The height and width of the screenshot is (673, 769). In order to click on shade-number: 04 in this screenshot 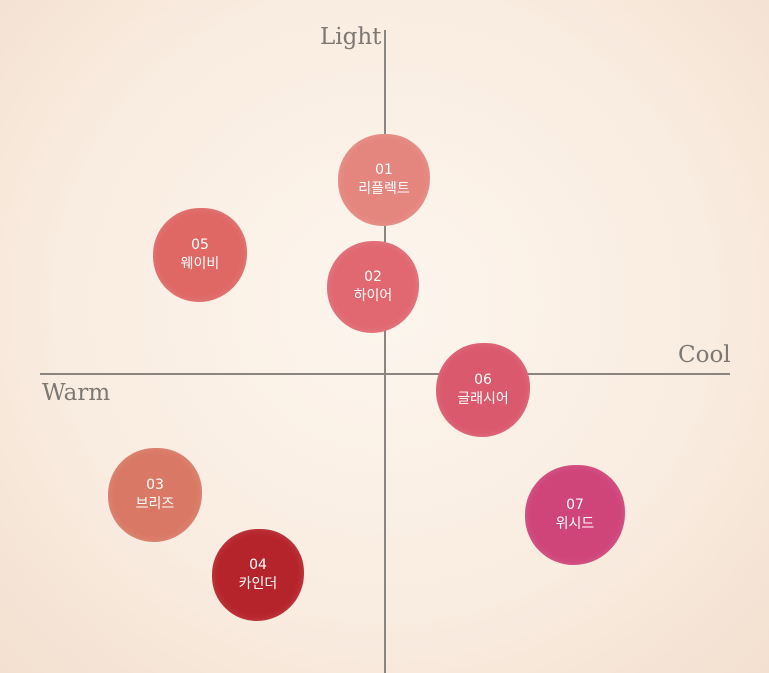, I will do `click(258, 565)`.